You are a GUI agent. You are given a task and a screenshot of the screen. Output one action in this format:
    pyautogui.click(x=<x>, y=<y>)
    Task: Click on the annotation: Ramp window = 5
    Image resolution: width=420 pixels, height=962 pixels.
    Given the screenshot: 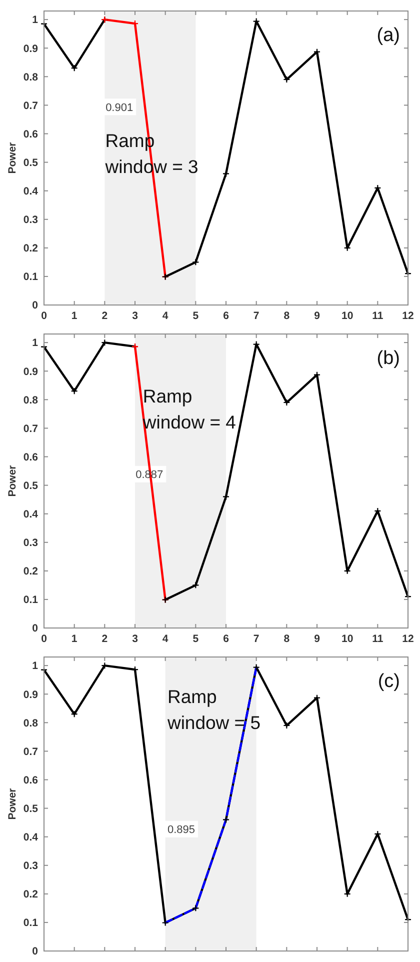 What is the action you would take?
    pyautogui.click(x=213, y=709)
    